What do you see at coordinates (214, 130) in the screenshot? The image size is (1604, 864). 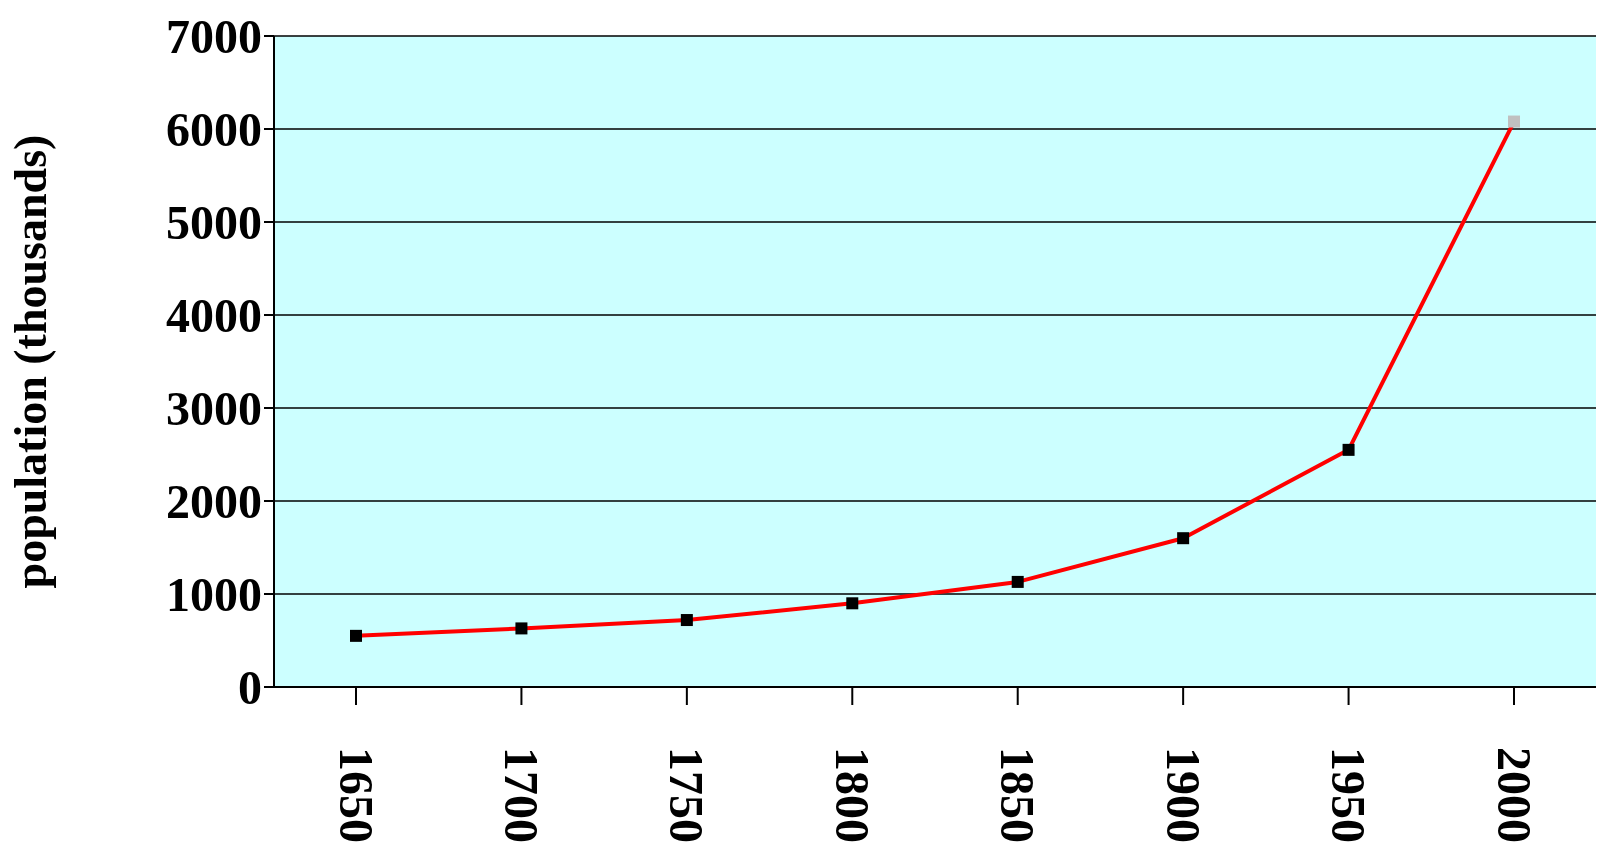 I see `y-tick-label: 6000` at bounding box center [214, 130].